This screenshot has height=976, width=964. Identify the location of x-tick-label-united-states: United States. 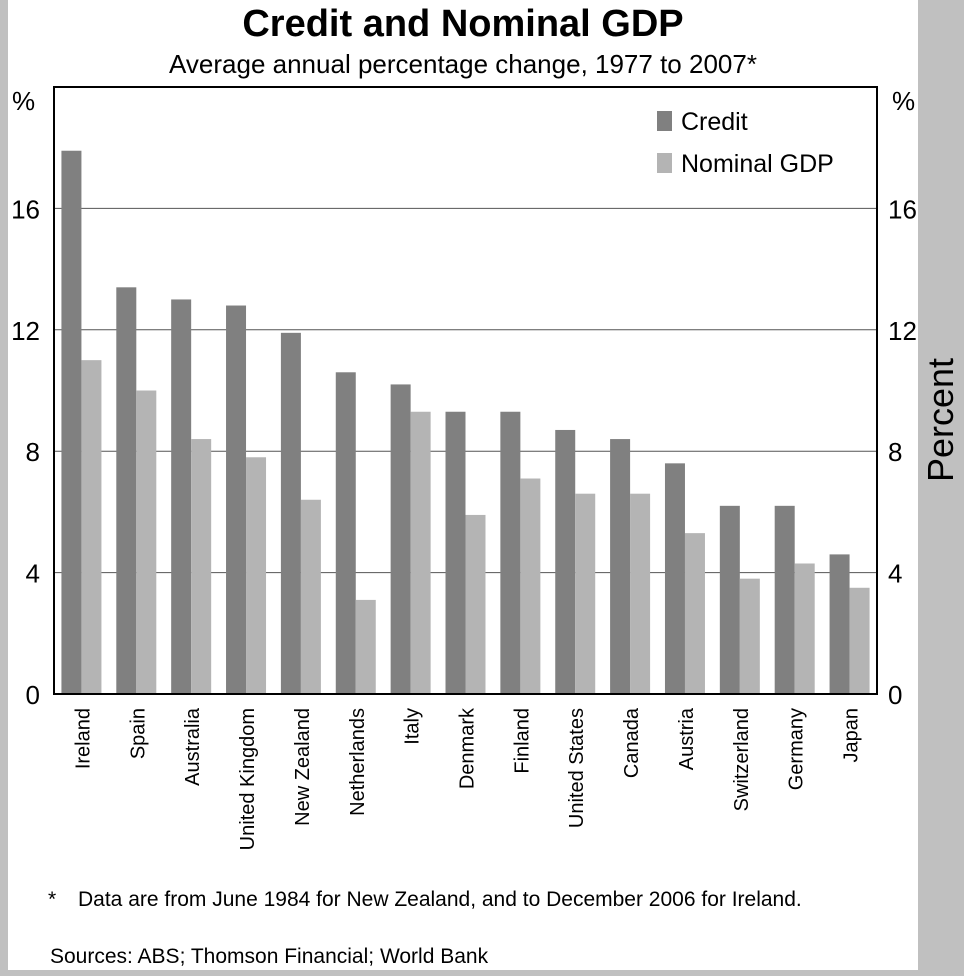
(577, 768).